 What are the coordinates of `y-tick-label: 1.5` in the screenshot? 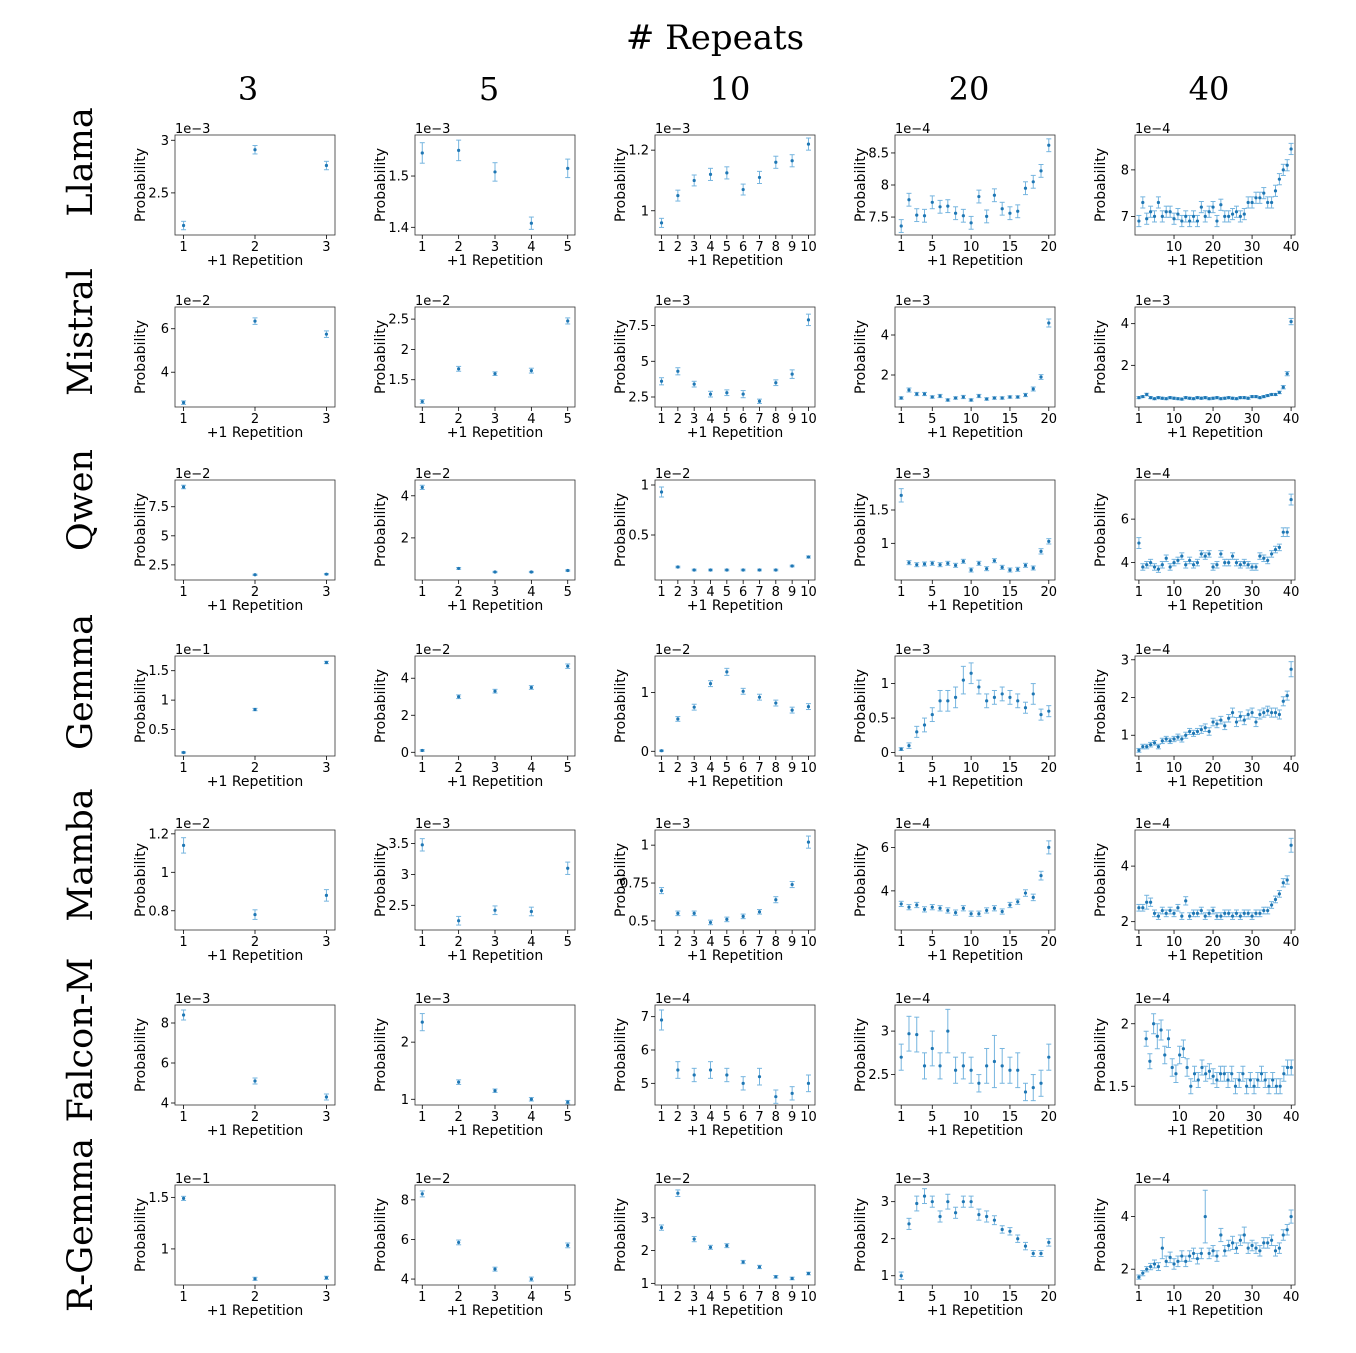 It's located at (158, 1198).